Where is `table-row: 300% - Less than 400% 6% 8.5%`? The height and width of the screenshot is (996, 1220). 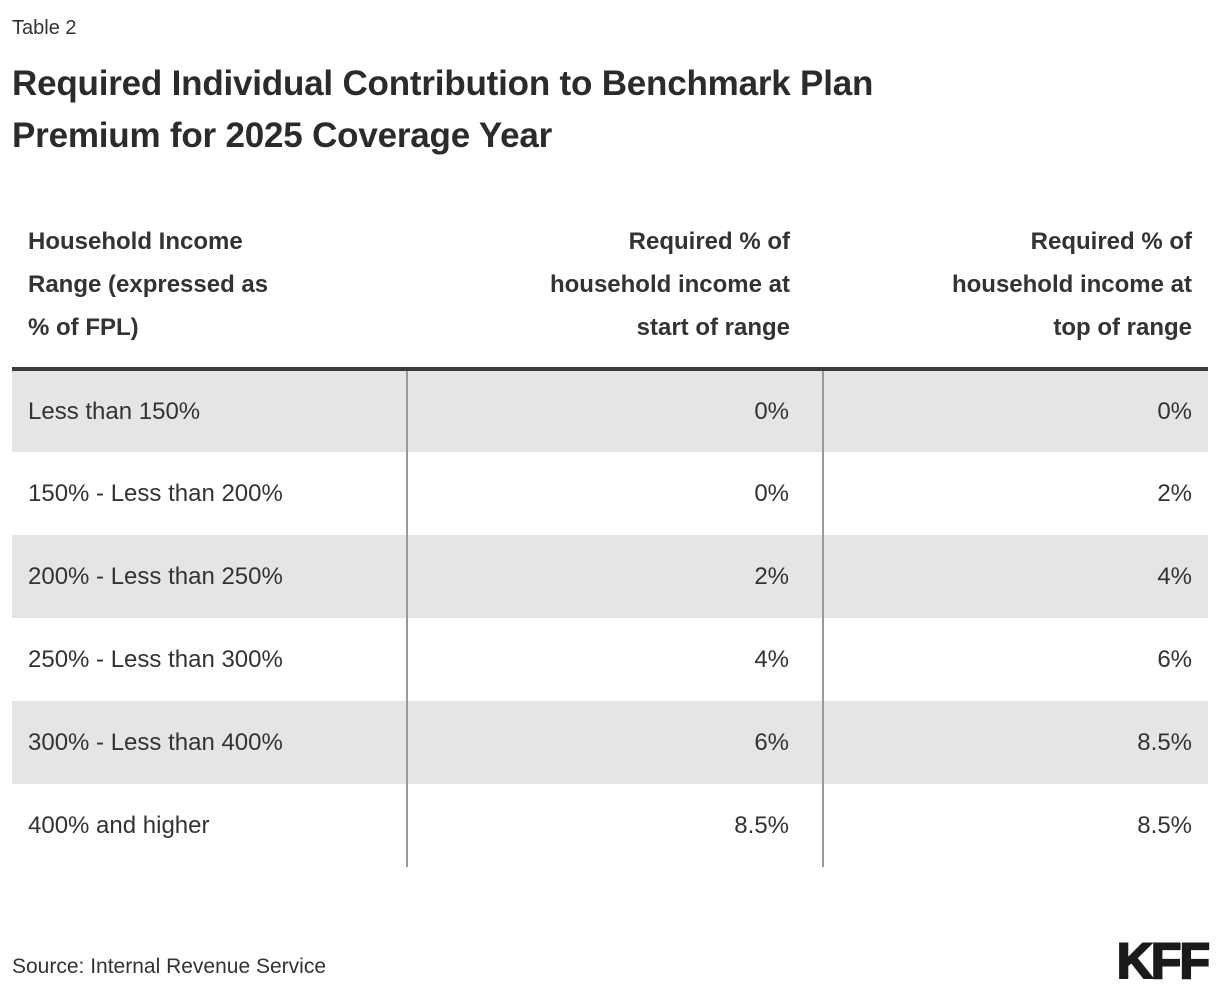
table-row: 300% - Less than 400% 6% 8.5% is located at coordinates (610, 742).